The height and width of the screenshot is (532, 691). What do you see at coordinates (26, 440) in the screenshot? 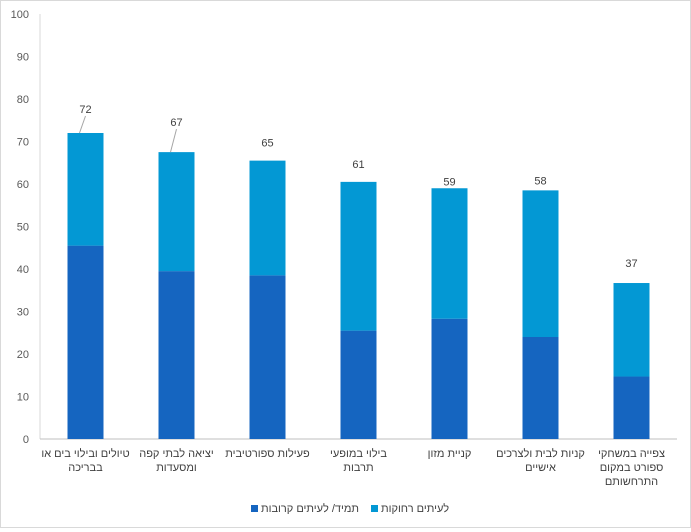
I see `y-tick-label: 0` at bounding box center [26, 440].